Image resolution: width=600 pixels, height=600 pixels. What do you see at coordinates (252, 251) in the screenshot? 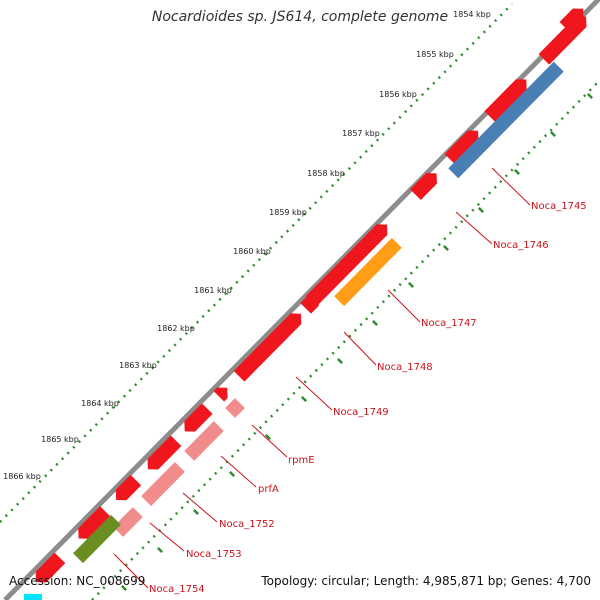
I see `tick-label: 1860 kbp` at bounding box center [252, 251].